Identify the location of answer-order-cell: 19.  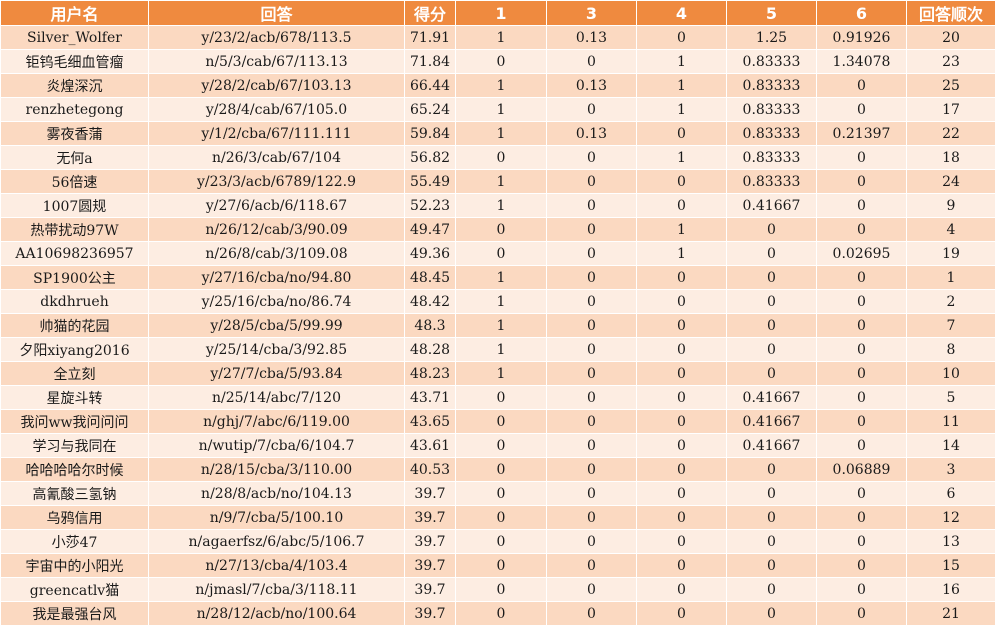
(950, 253).